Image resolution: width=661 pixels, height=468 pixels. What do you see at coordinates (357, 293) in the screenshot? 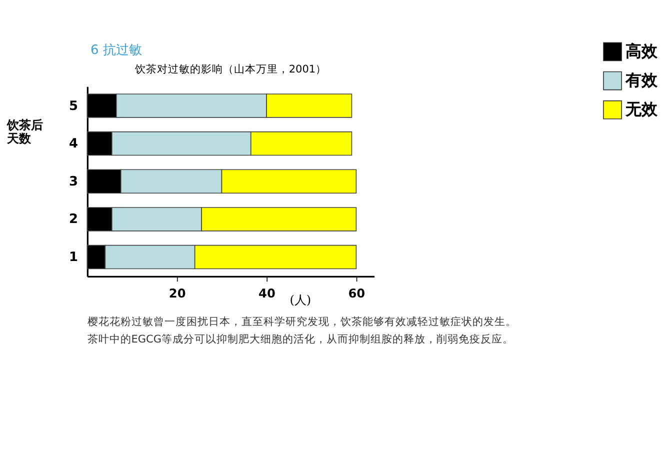
I see `x-tick-label: 60` at bounding box center [357, 293].